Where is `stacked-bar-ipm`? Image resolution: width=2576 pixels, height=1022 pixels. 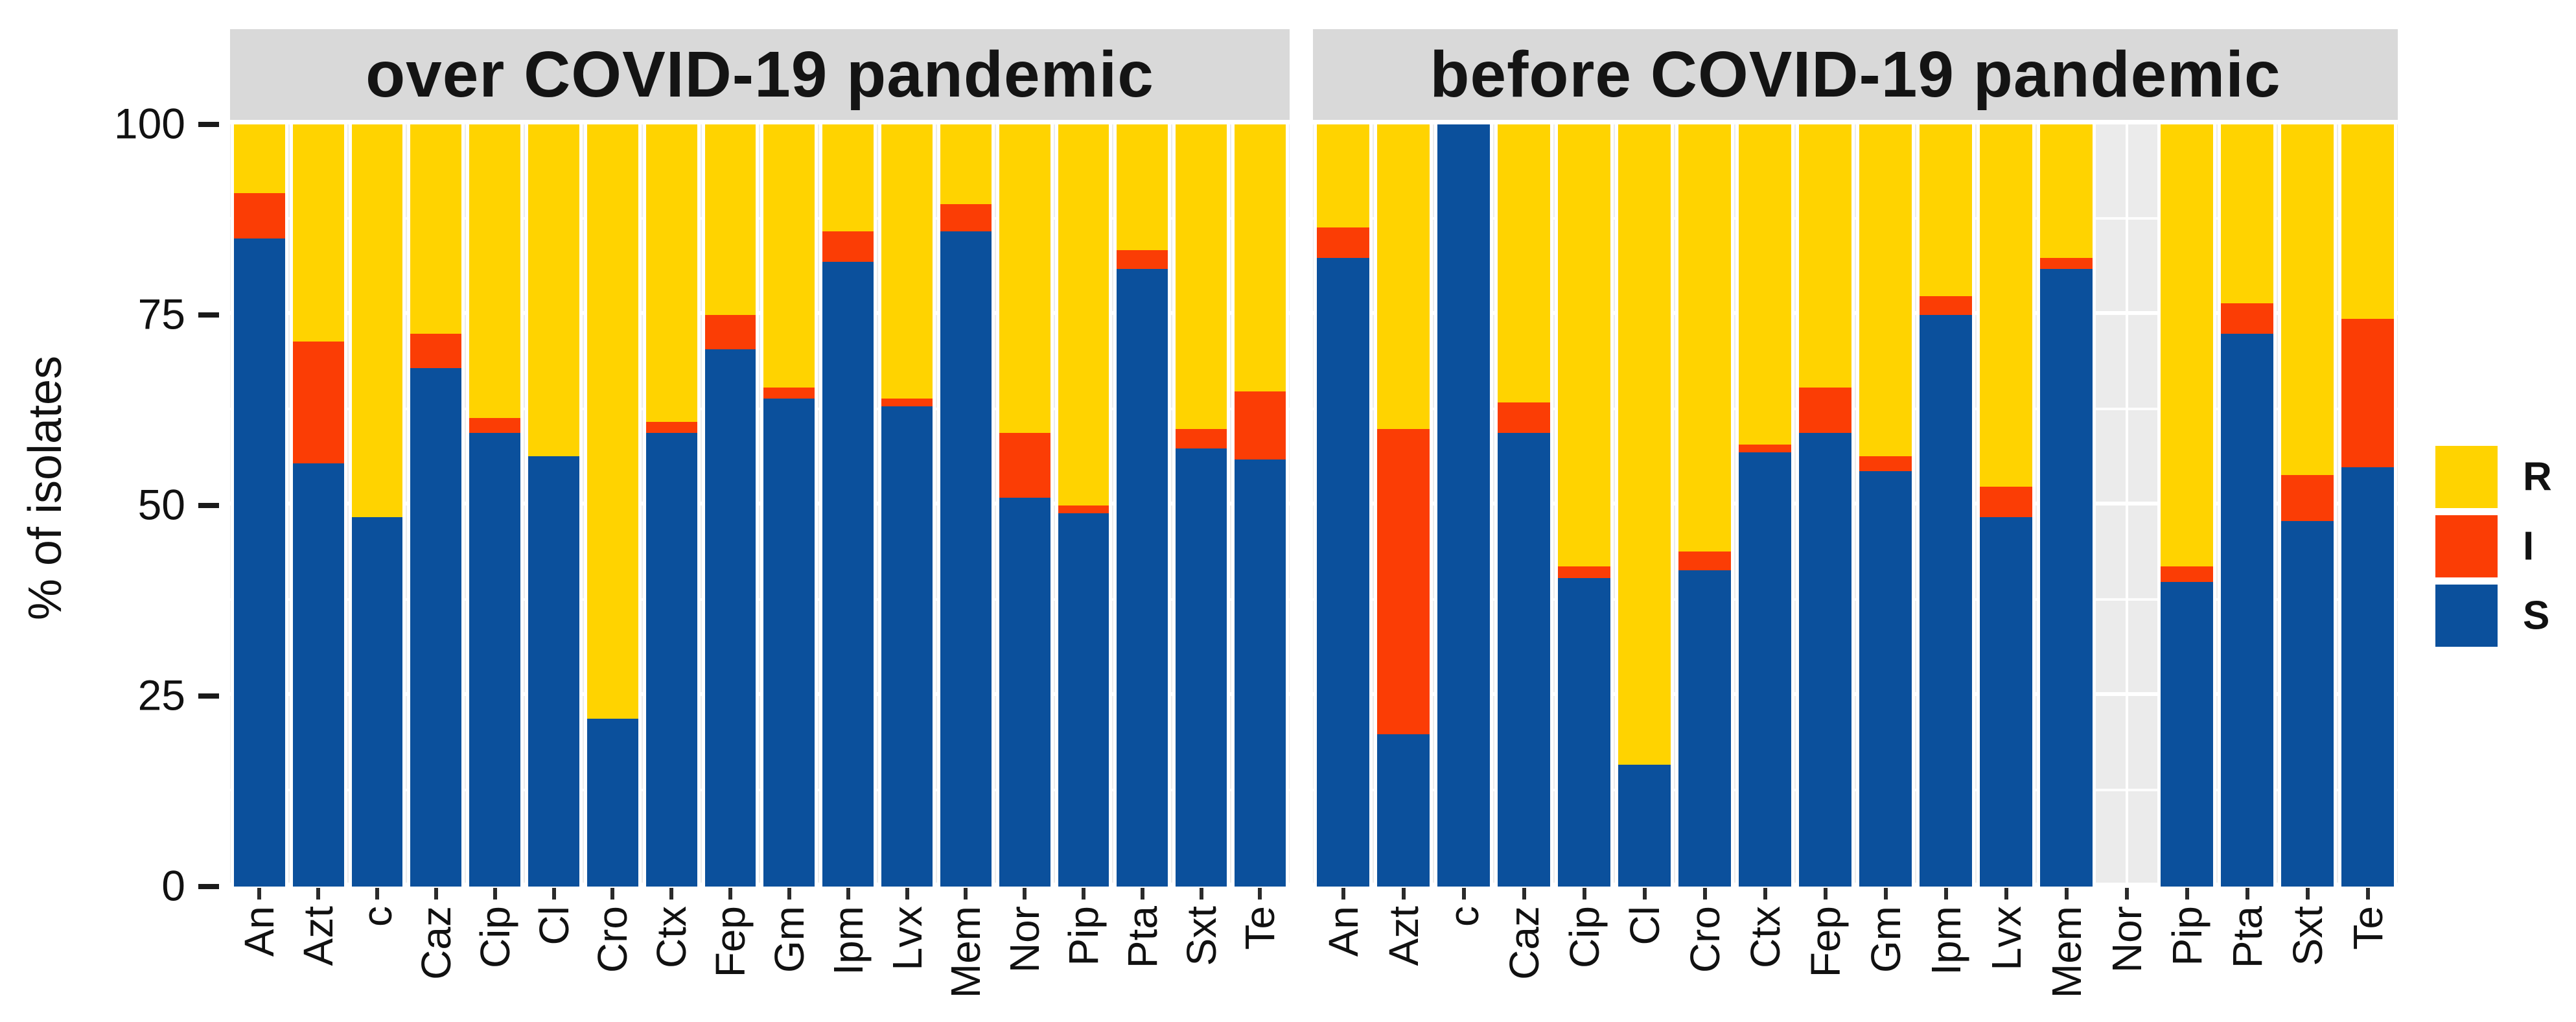 stacked-bar-ipm is located at coordinates (1946, 506).